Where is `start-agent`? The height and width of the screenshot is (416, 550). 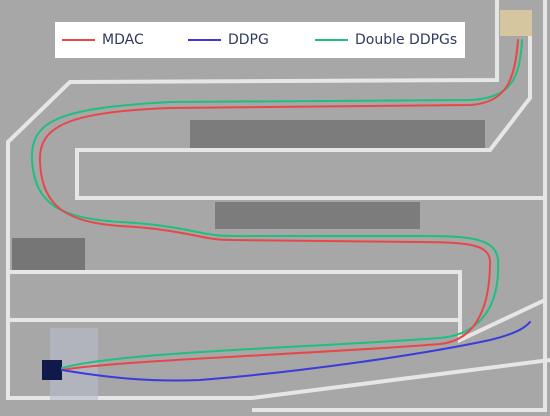 start-agent is located at coordinates (52, 370).